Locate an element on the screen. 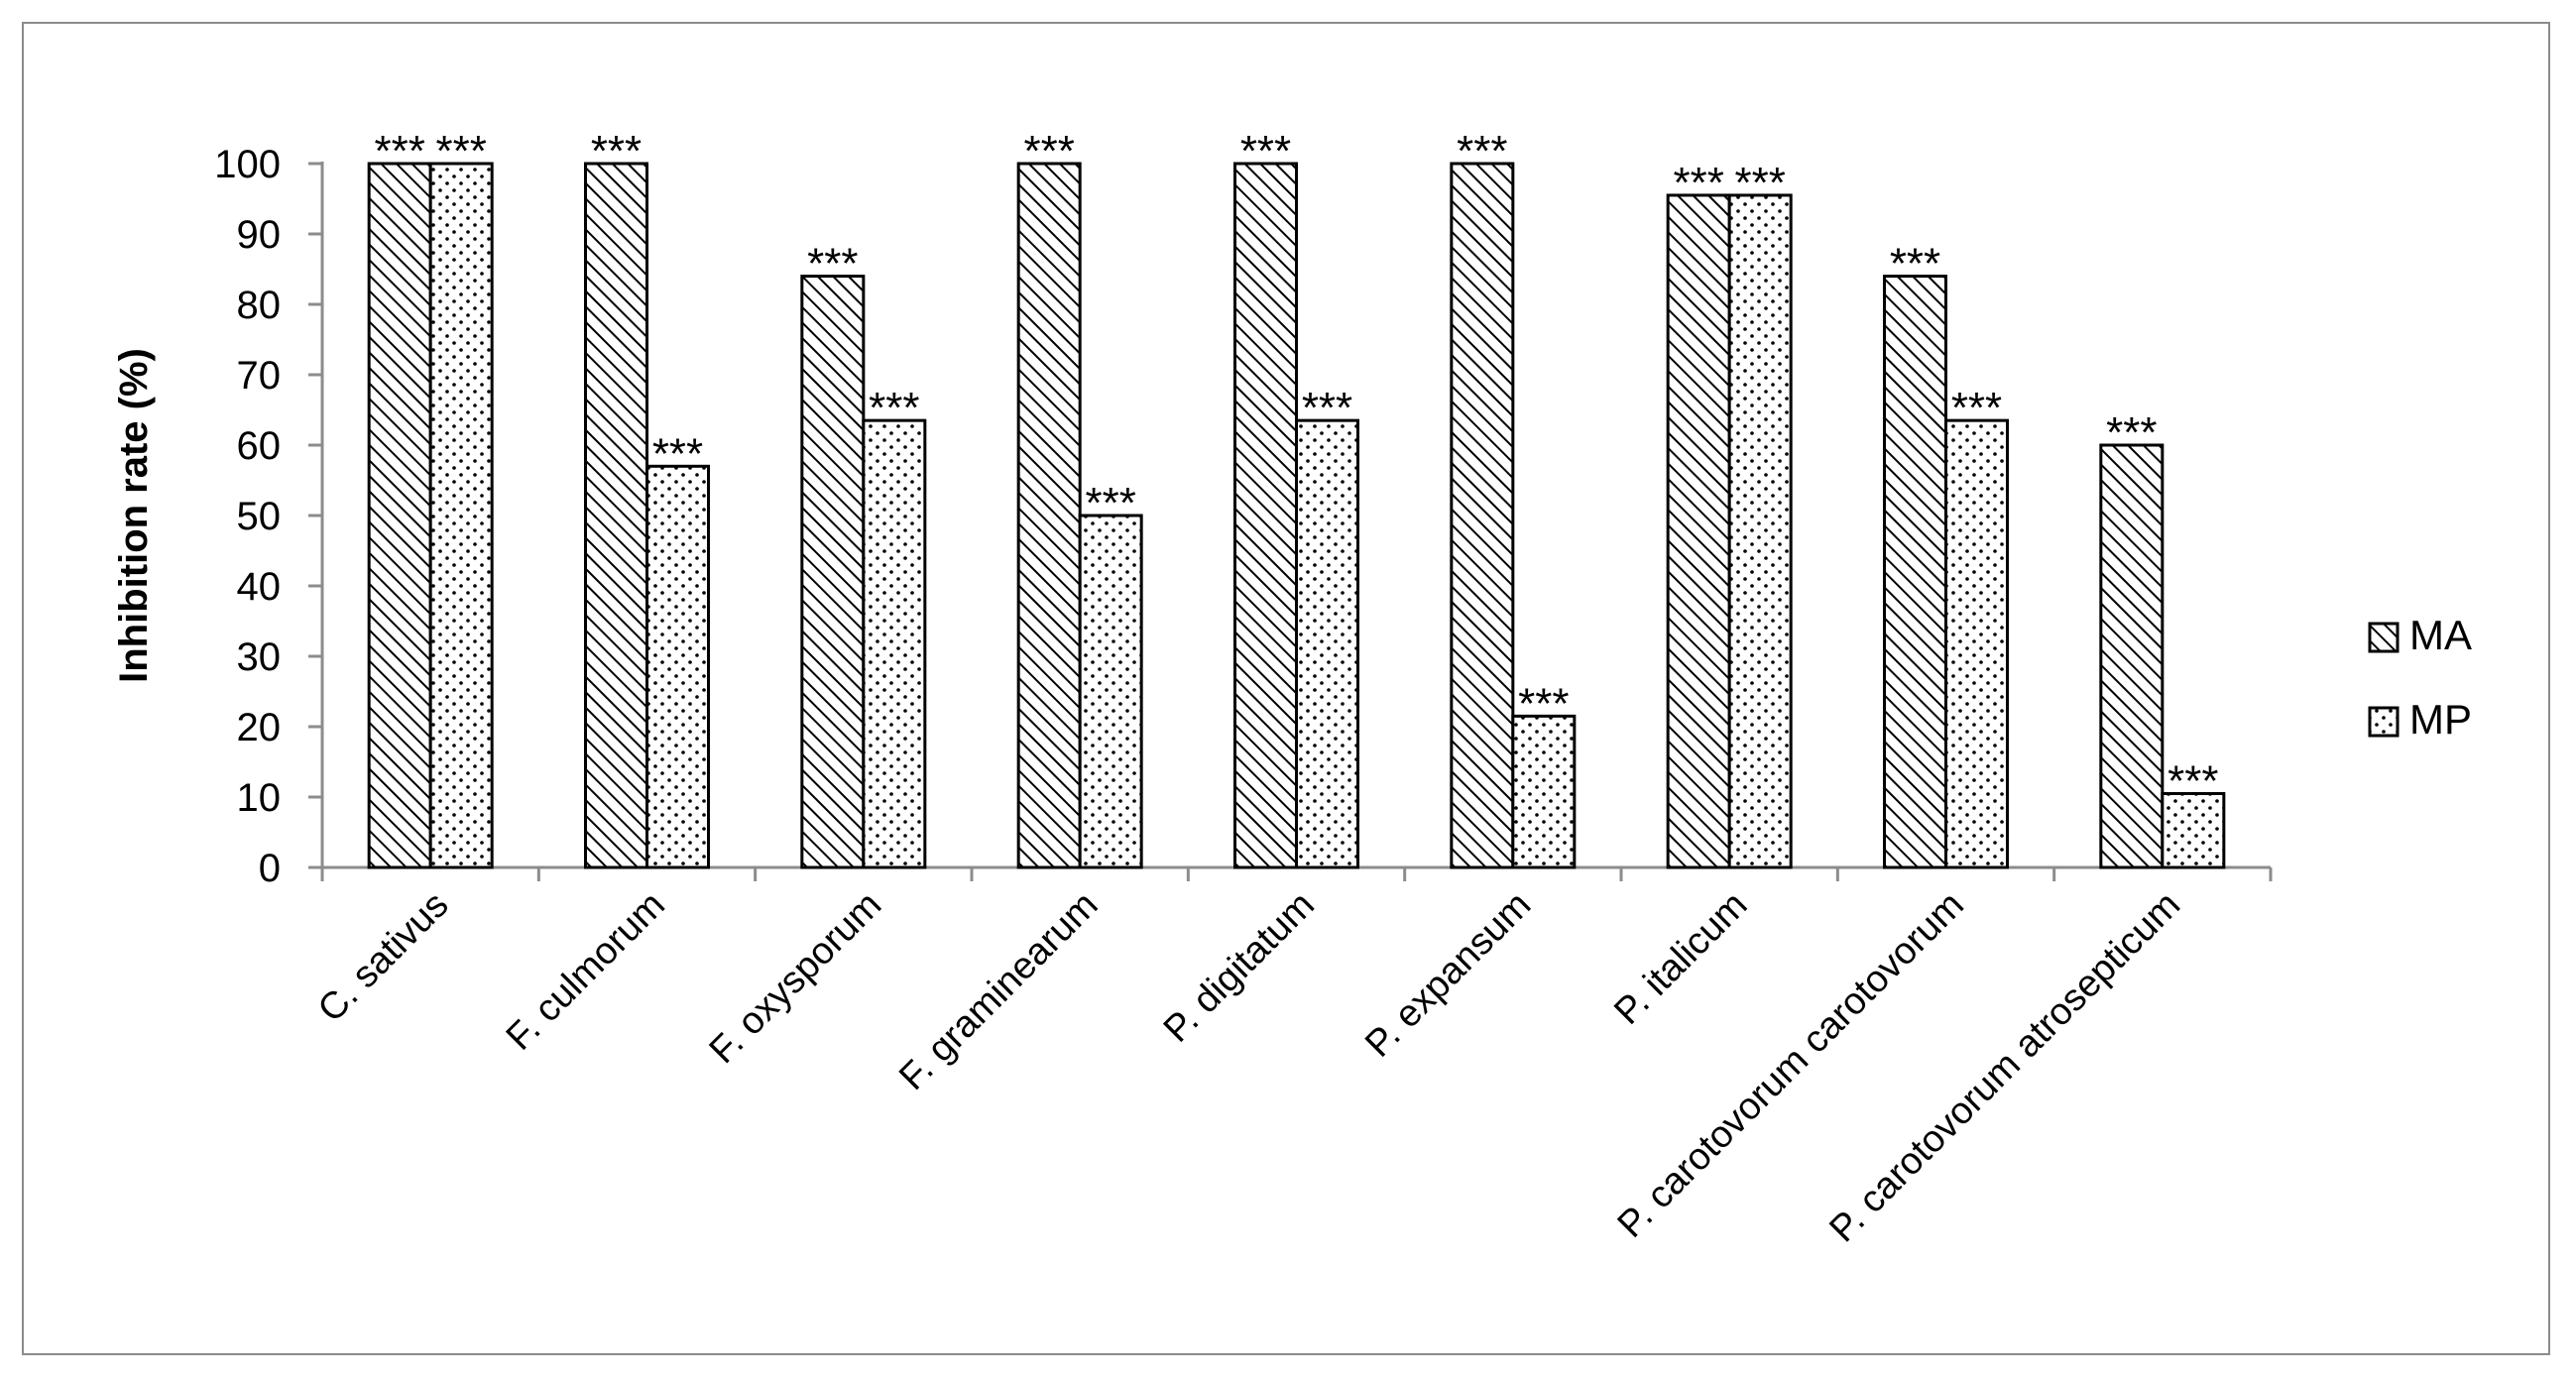 The image size is (2576, 1379). y-tick-label: 50 is located at coordinates (259, 516).